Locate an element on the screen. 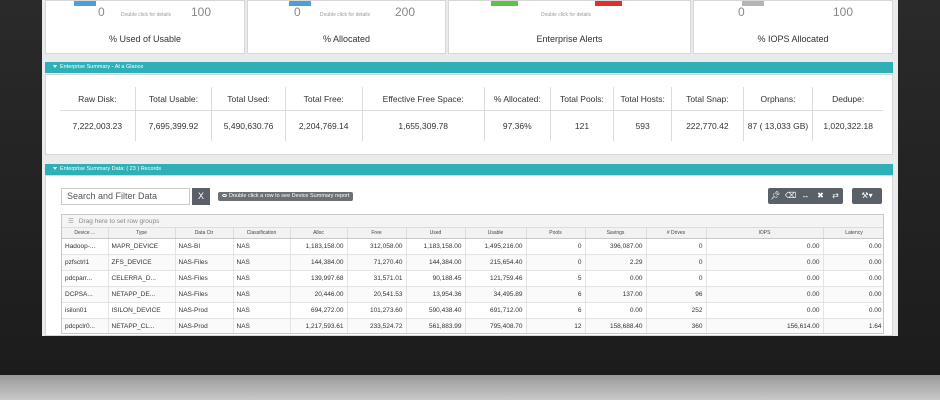 This screenshot has width=940, height=400. glance-section-header: Enterprise Summary - At a Glance is located at coordinates (469, 67).